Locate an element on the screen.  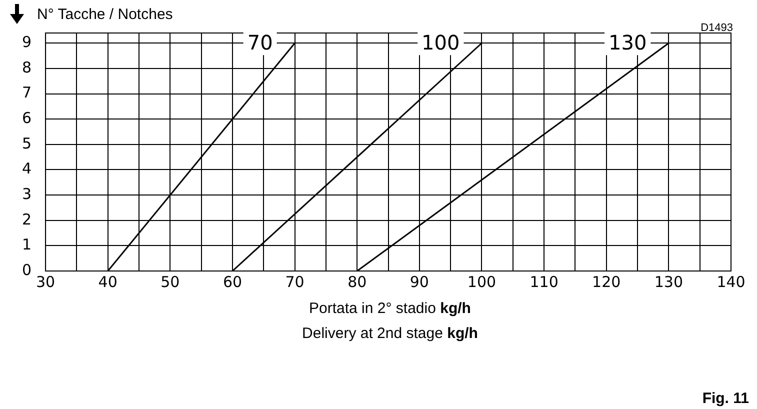
y-tick-label: 3 is located at coordinates (27, 193).